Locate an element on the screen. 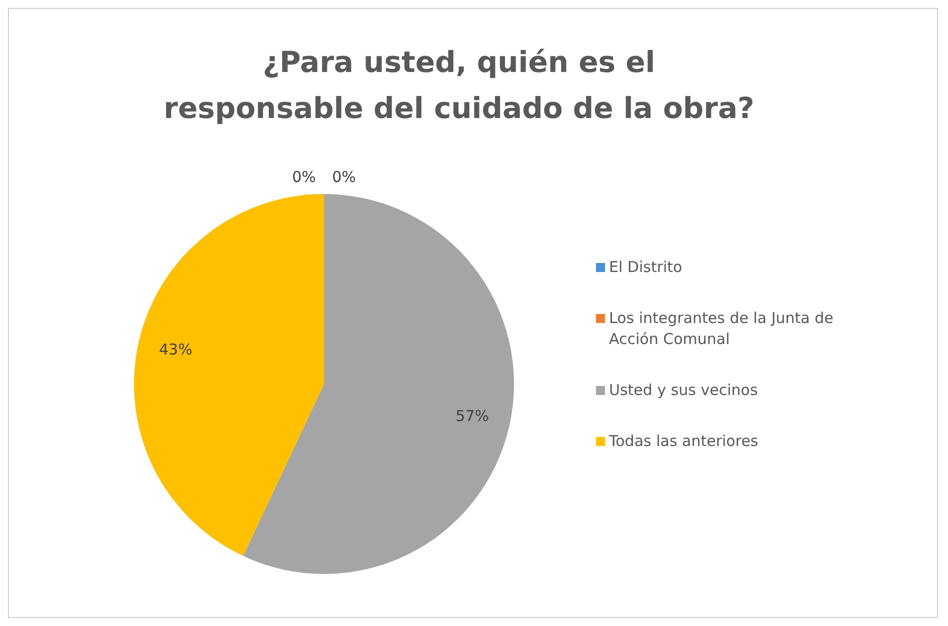 The image size is (948, 626). data-label: 43% is located at coordinates (175, 349).